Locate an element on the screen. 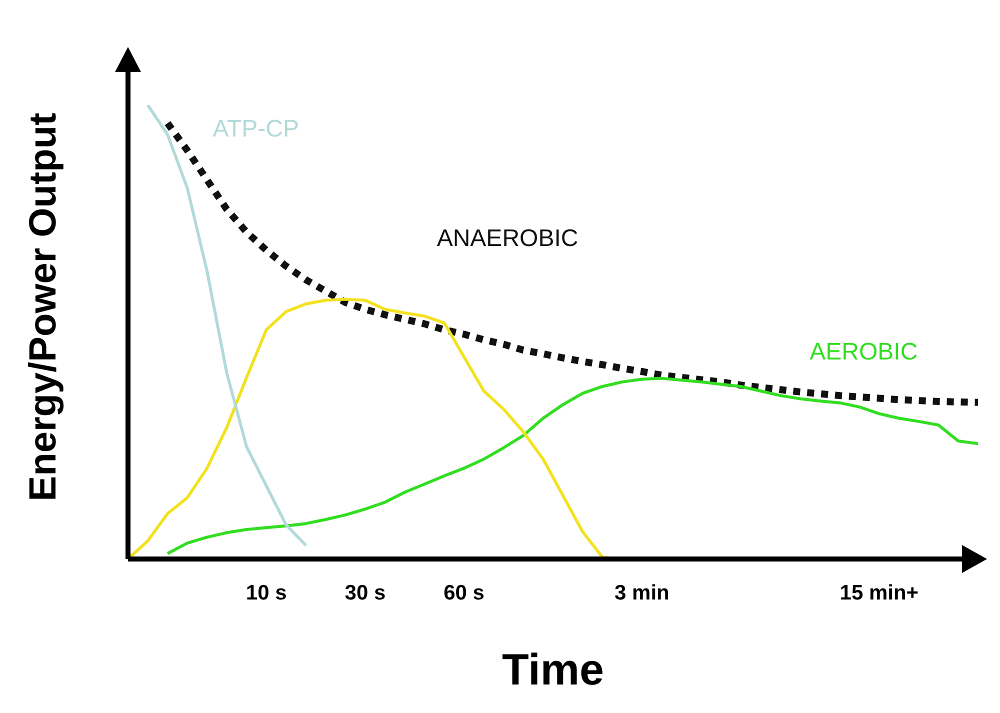  series-label: AEROBIC is located at coordinates (864, 352).